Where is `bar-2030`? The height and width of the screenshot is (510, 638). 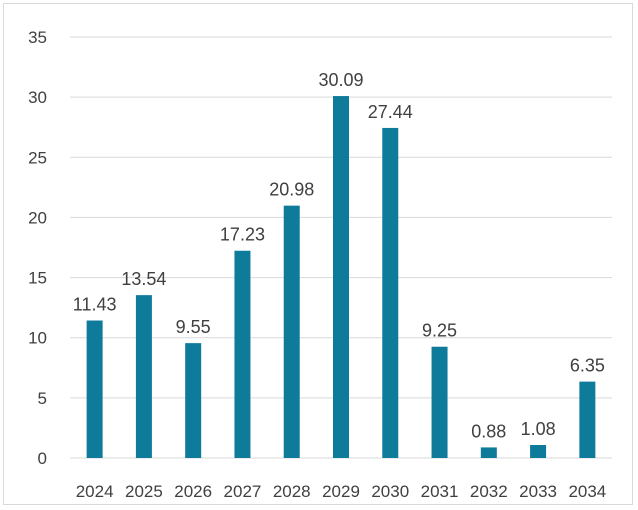 bar-2030 is located at coordinates (390, 292).